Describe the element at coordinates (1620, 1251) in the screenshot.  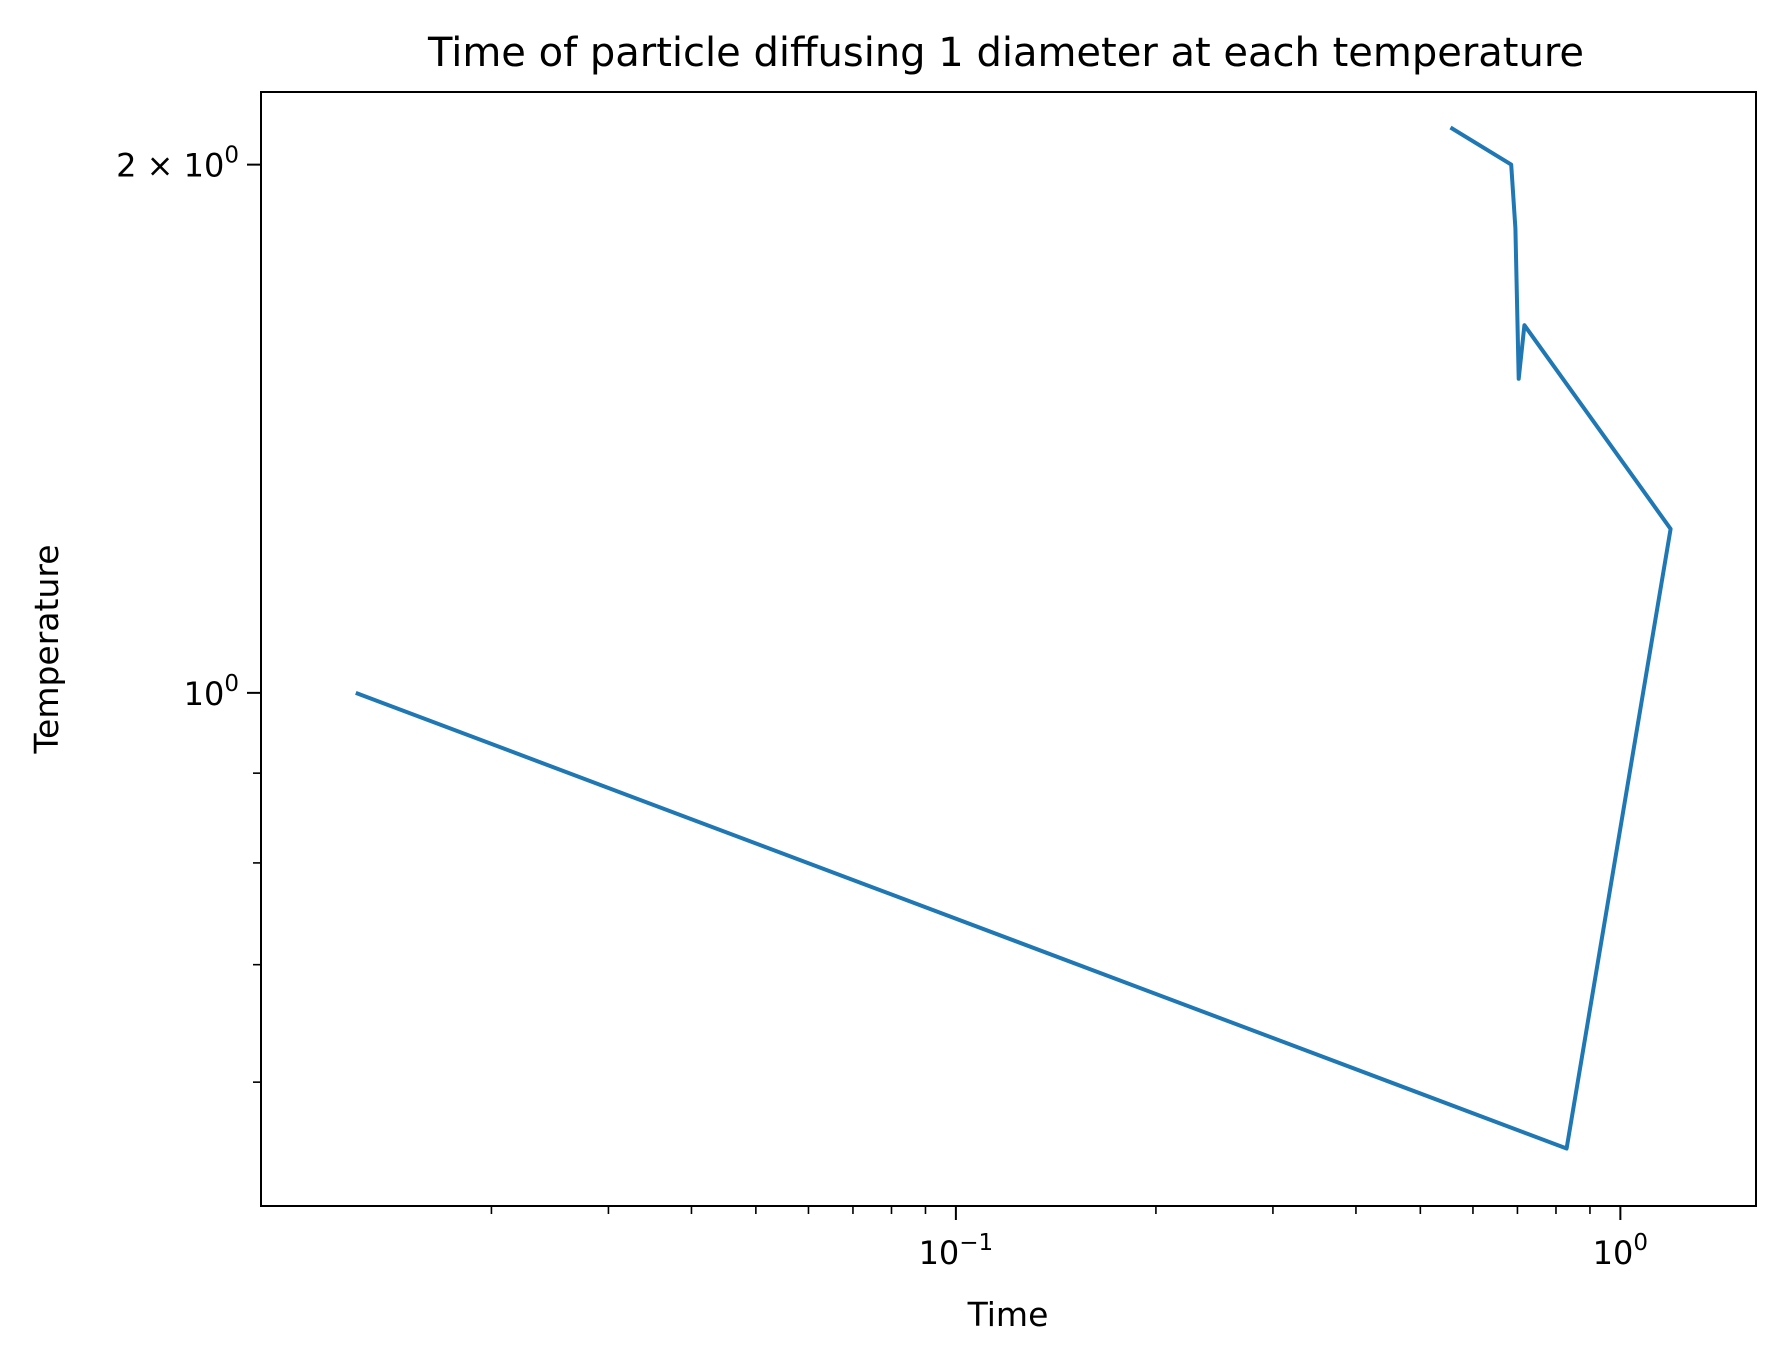
I see `x-tick-label: 10⁰` at that location.